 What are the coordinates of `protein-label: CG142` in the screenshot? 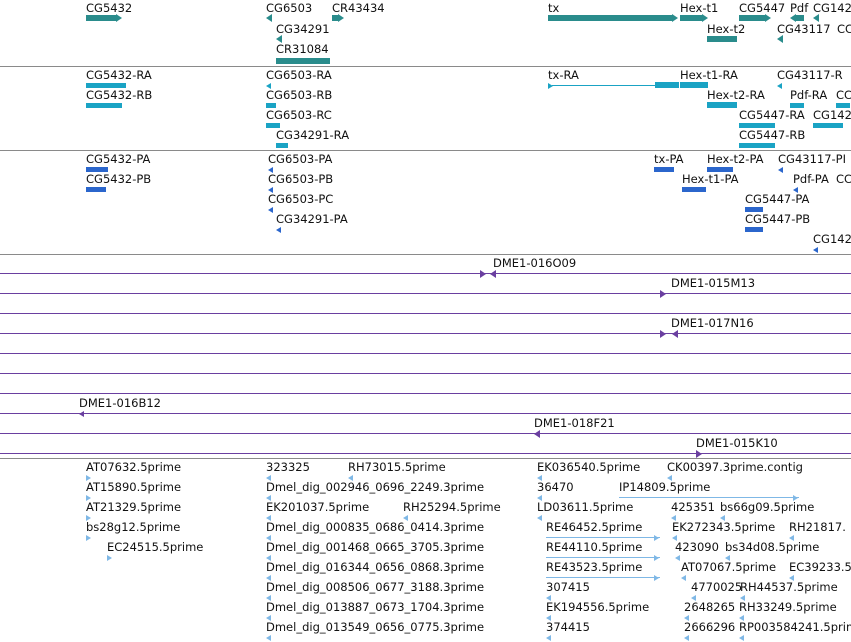 It's located at (832, 239).